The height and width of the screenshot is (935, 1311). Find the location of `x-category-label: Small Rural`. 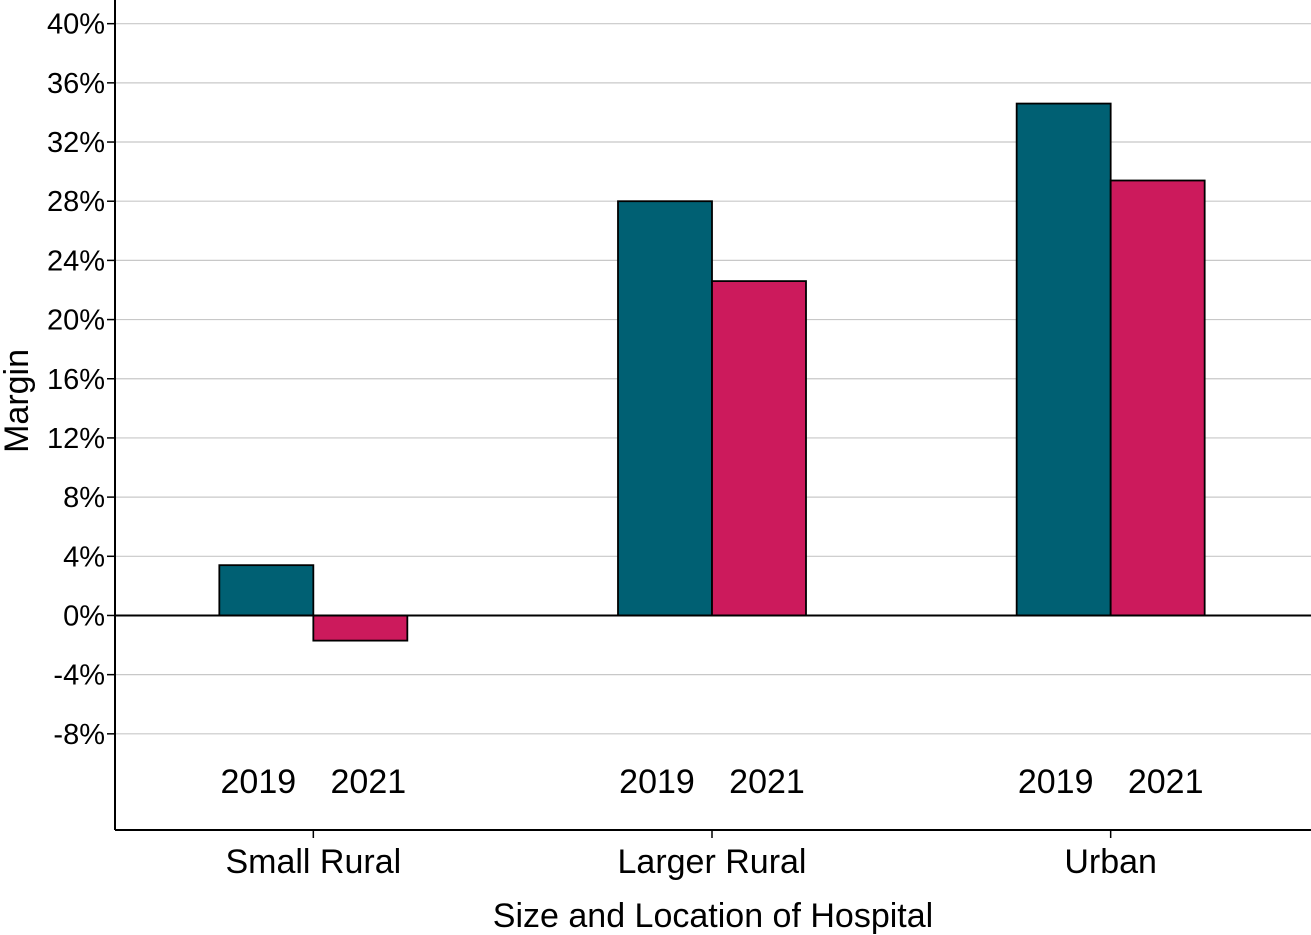

x-category-label: Small Rural is located at coordinates (313, 862).